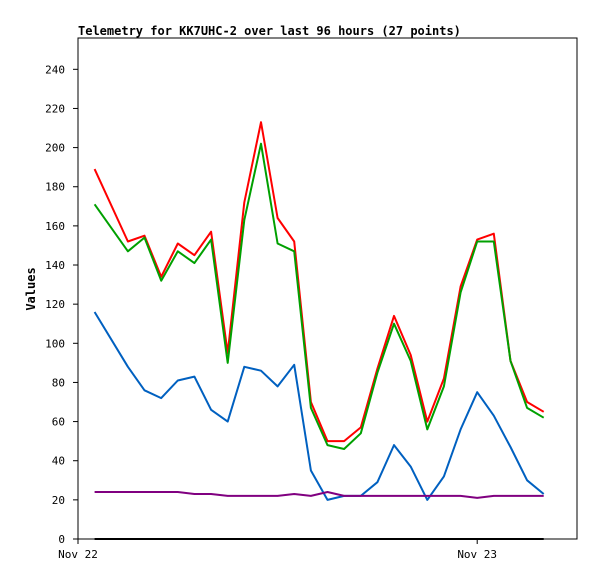 The image size is (597, 579). Describe the element at coordinates (55, 69) in the screenshot. I see `y-tick-label: 240` at that location.